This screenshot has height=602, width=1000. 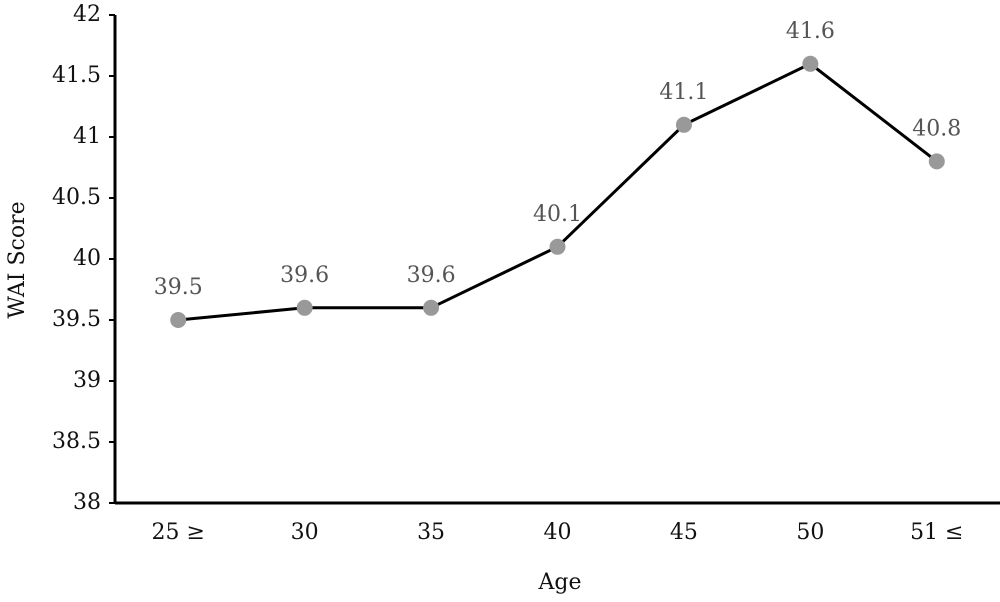 I want to click on y-tick-label: 40, so click(x=87, y=258).